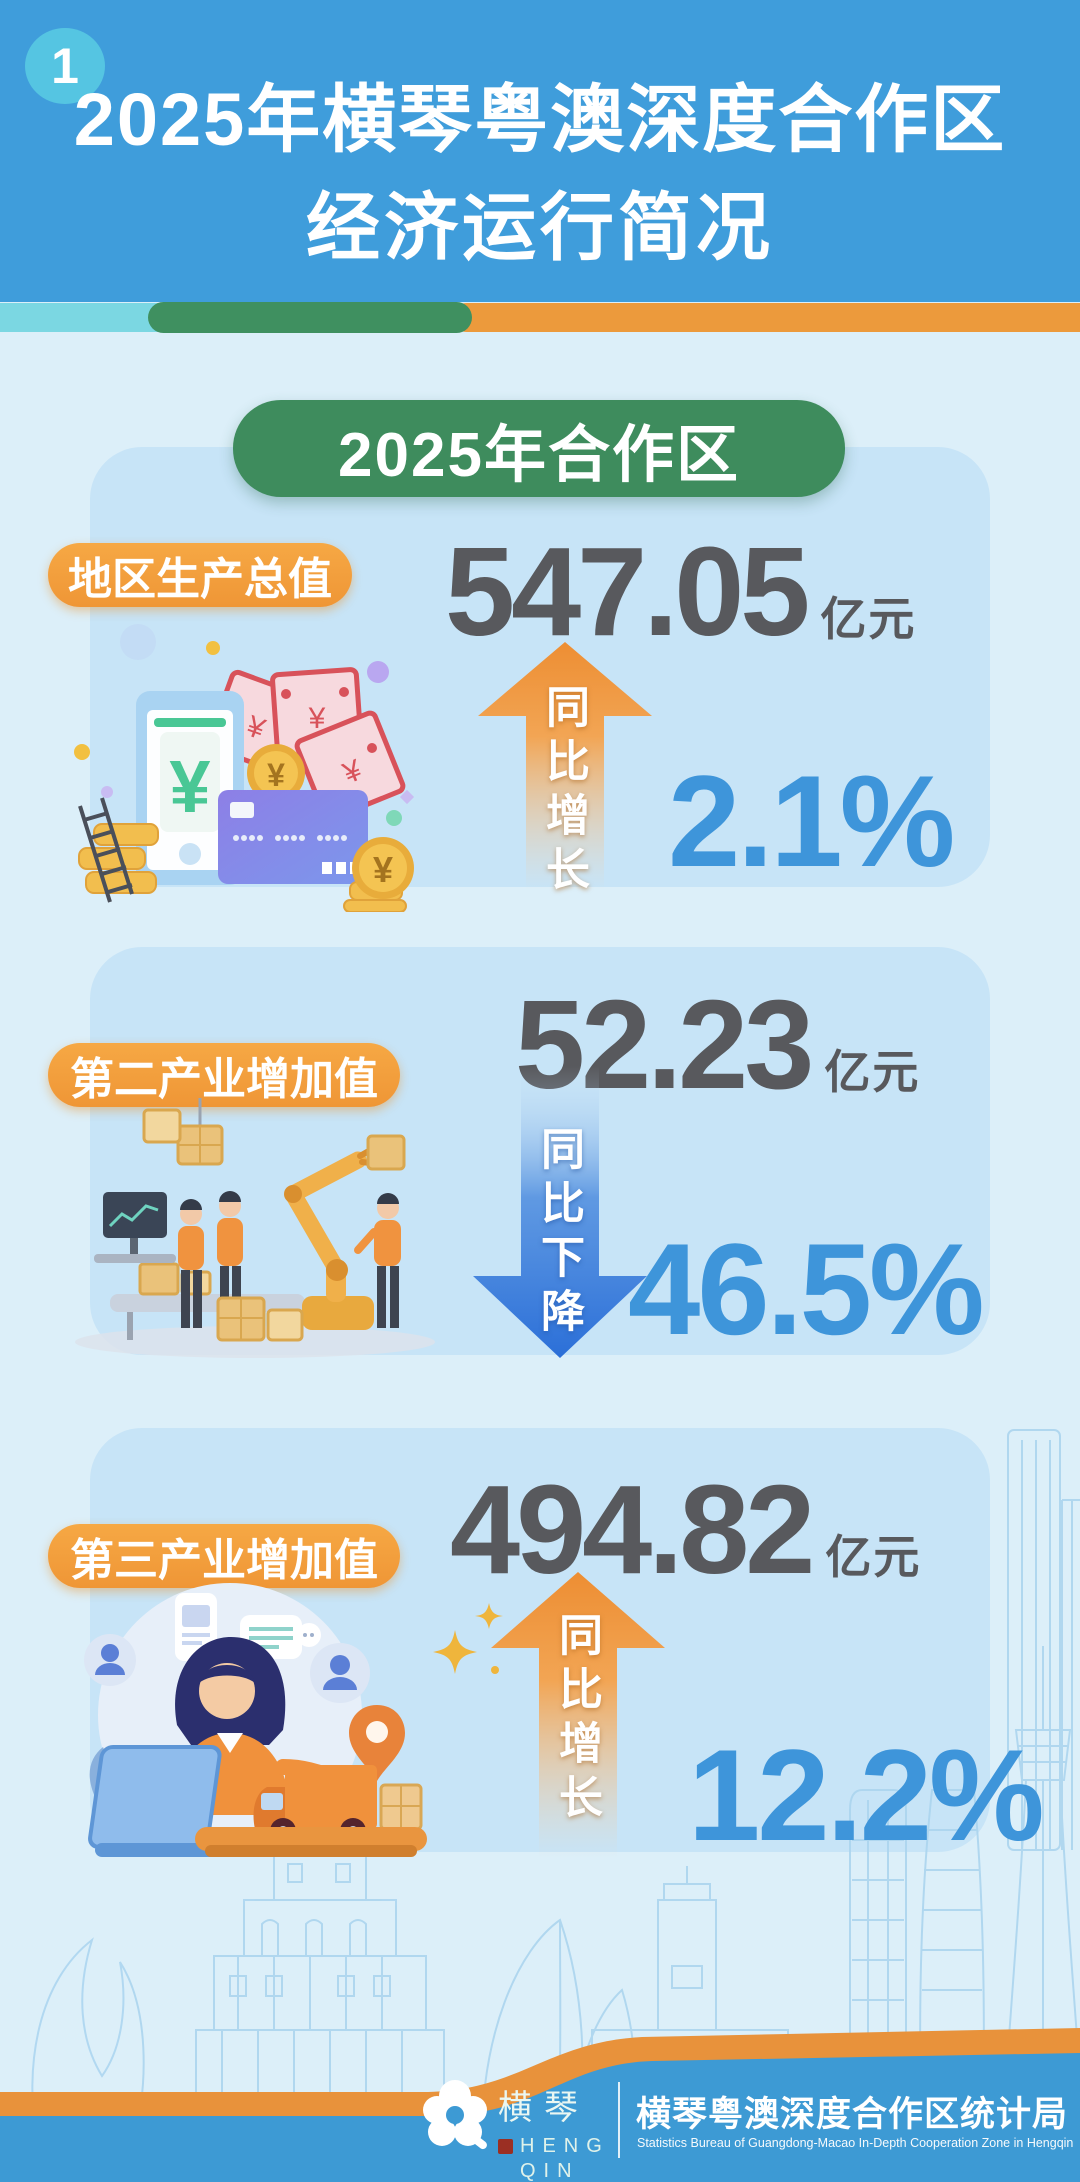 The height and width of the screenshot is (2182, 1080). I want to click on logo-en-line2: QIN, so click(550, 2171).